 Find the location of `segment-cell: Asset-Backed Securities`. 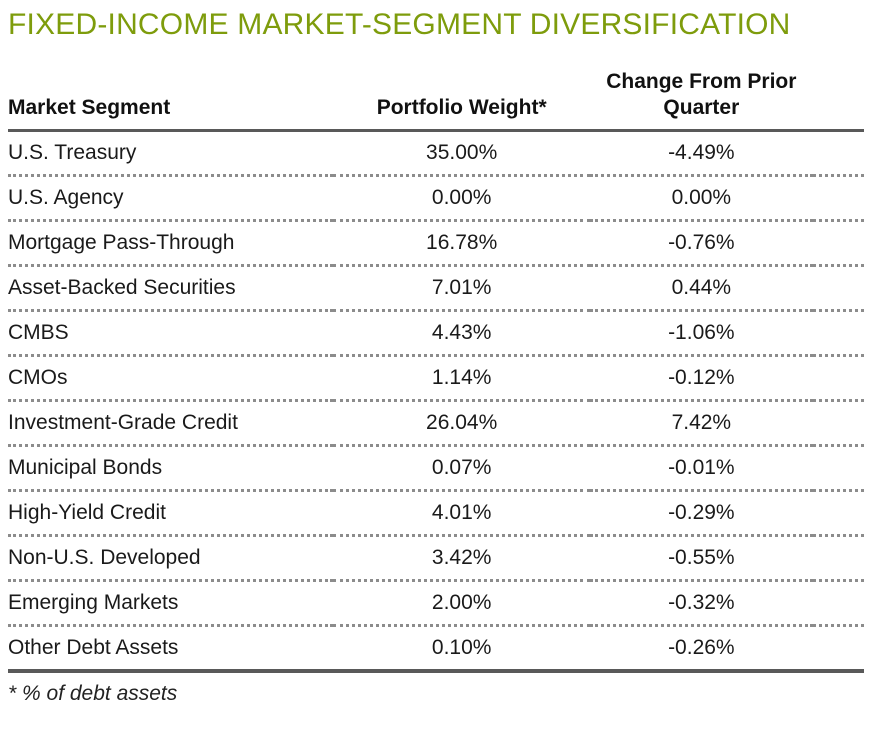

segment-cell: Asset-Backed Securities is located at coordinates (171, 288).